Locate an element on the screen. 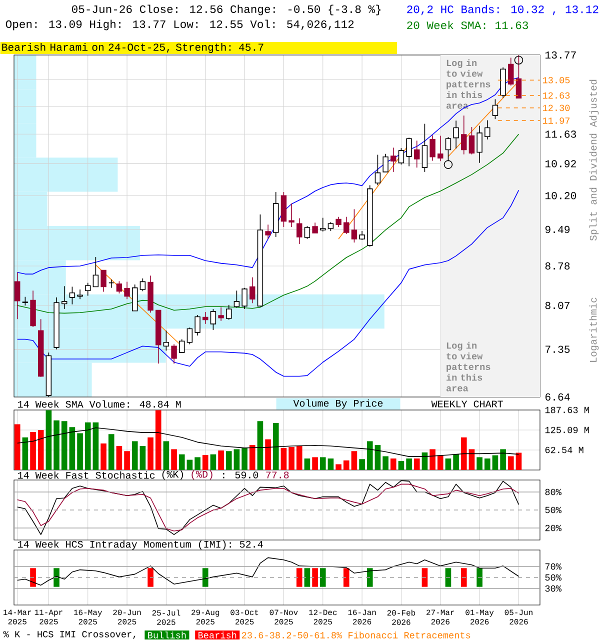 This screenshot has width=600, height=640. y-tick-label: 125.09 M is located at coordinates (567, 430).